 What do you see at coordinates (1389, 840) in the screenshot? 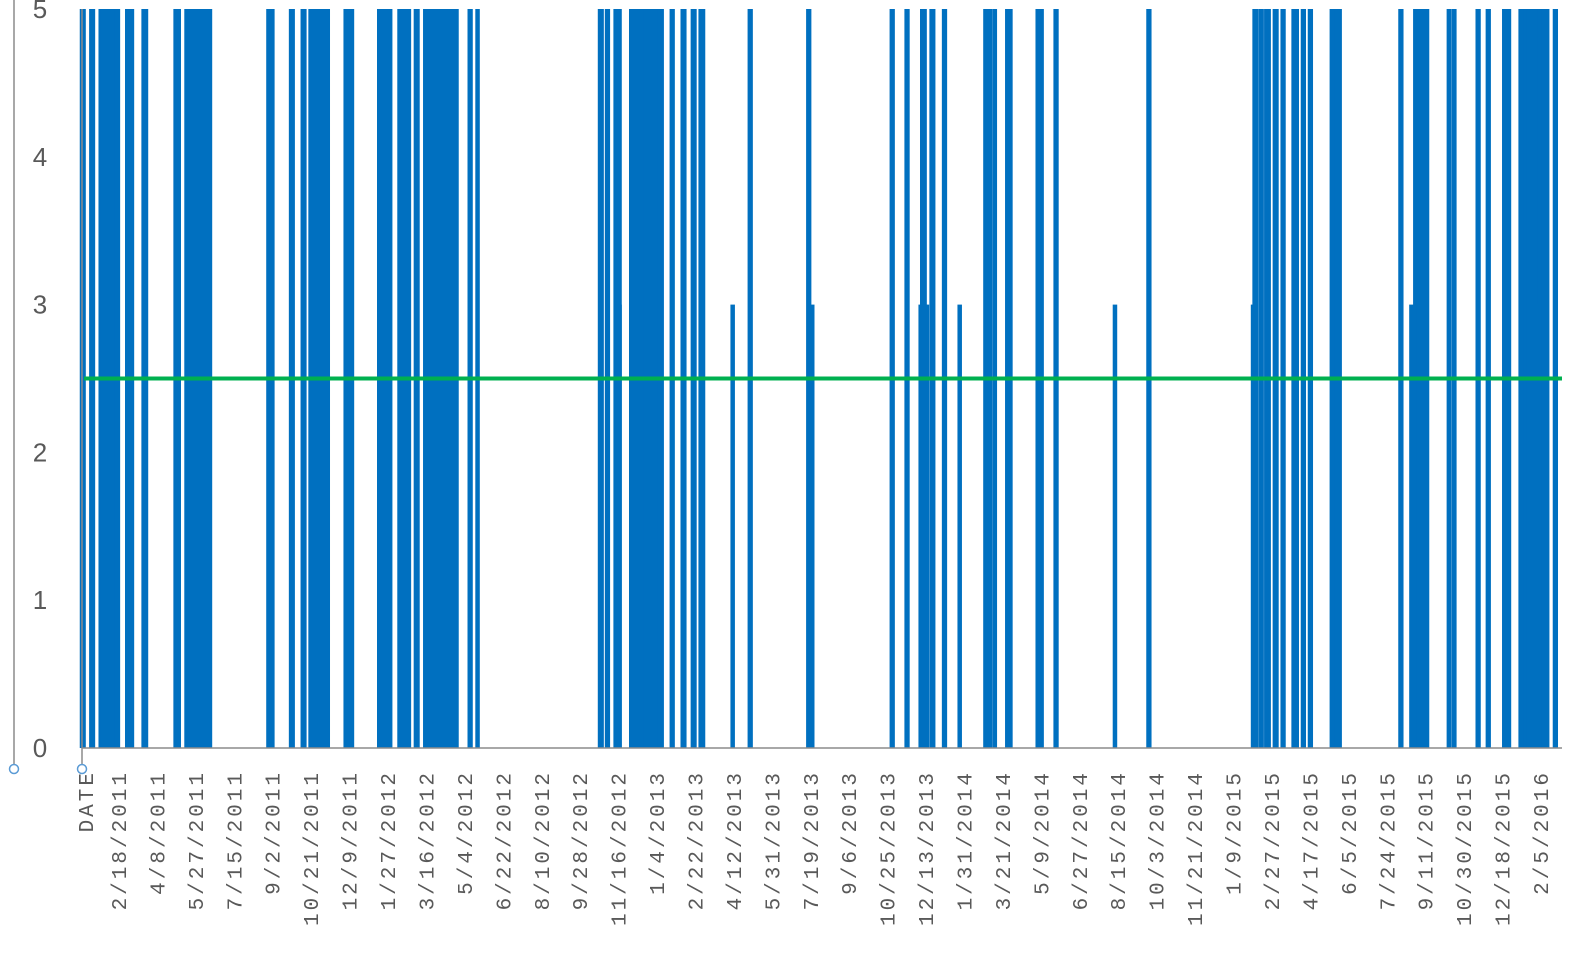
I see `x-tick-label: 7/24/2015` at bounding box center [1389, 840].